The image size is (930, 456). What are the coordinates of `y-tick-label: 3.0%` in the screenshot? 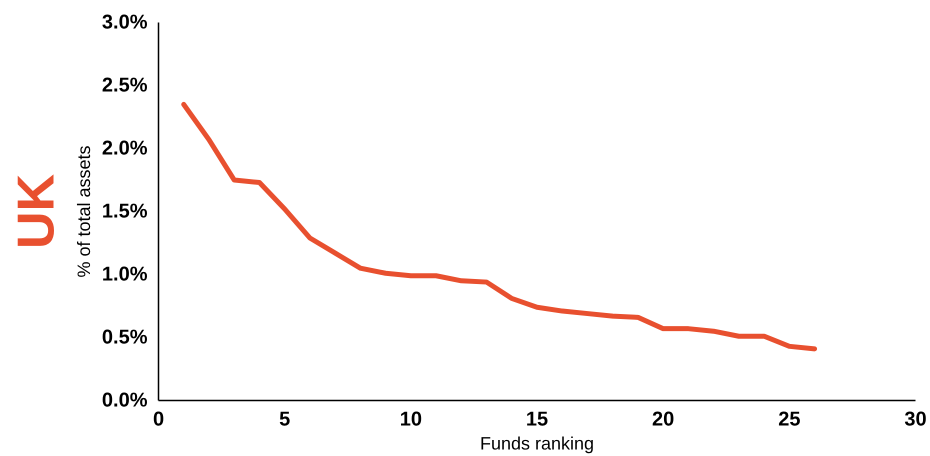 It's located at (125, 23).